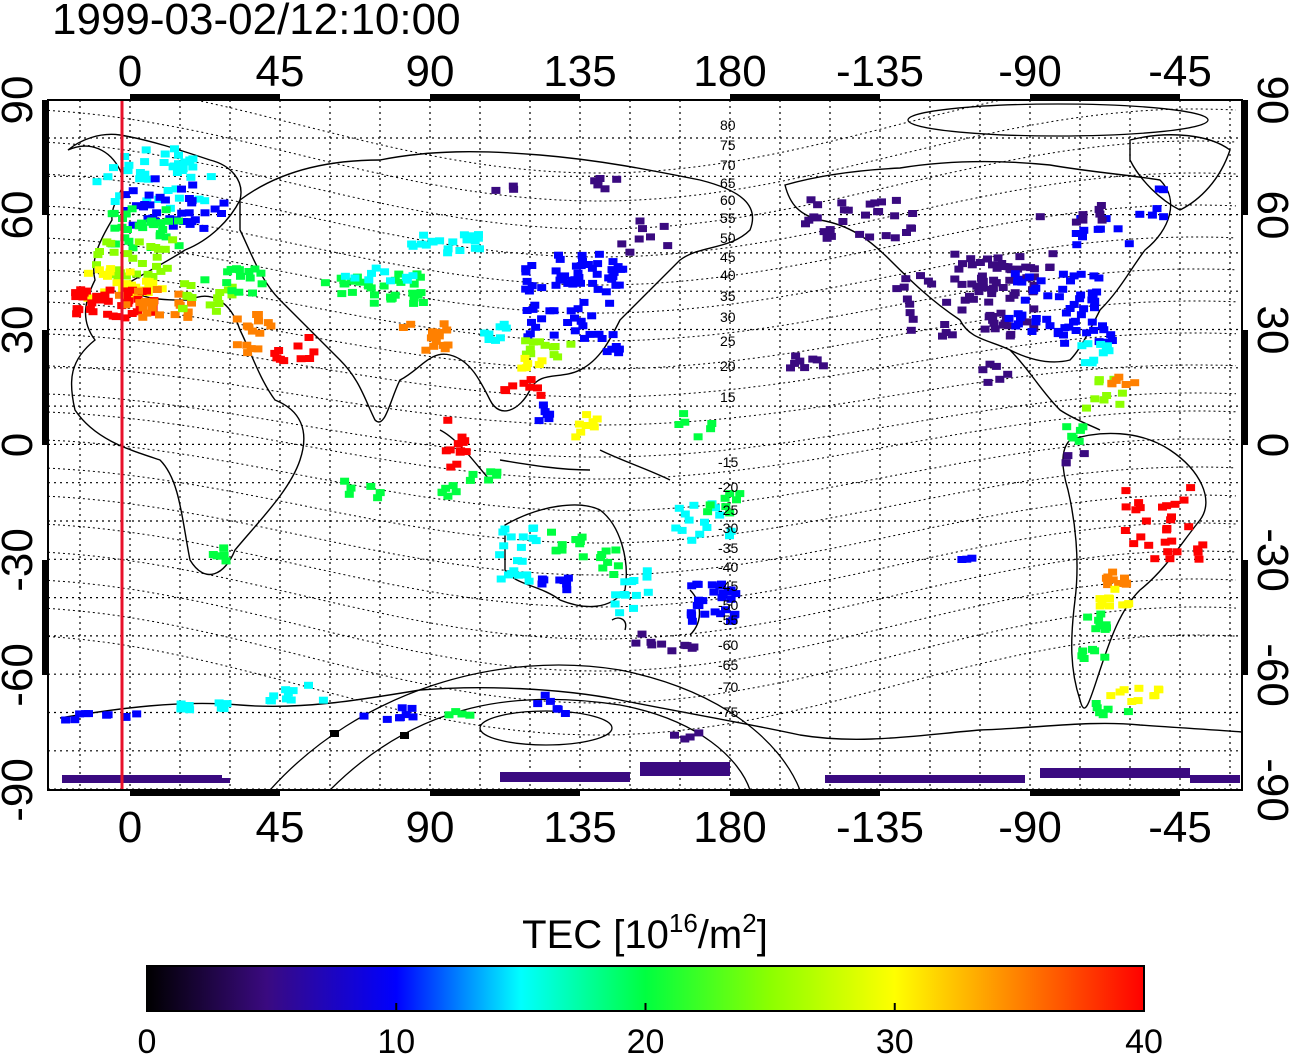 Image resolution: width=1292 pixels, height=1057 pixels. What do you see at coordinates (130, 71) in the screenshot?
I see `lon-tick-label-top: 0` at bounding box center [130, 71].